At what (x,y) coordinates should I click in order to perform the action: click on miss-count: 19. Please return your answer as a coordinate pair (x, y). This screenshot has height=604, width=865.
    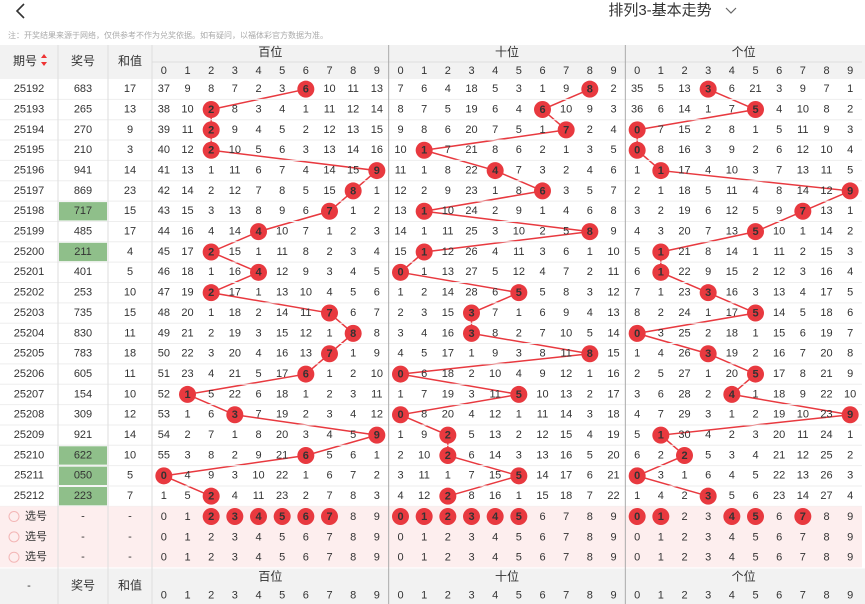
    Looking at the image, I should click on (471, 109).